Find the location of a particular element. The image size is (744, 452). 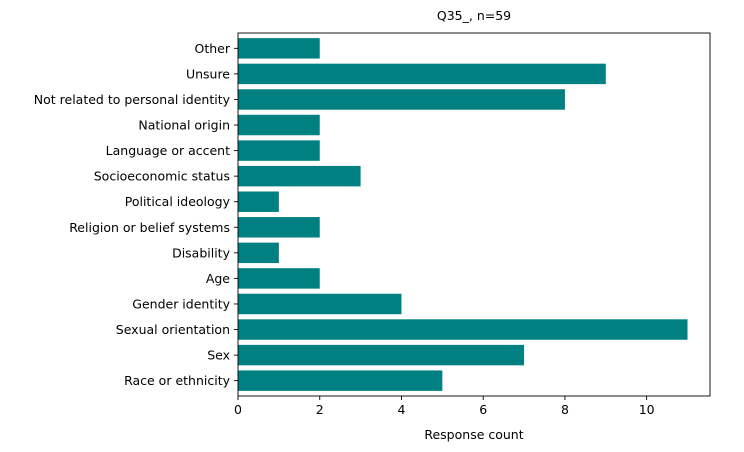

bar-language-or-accent is located at coordinates (279, 150).